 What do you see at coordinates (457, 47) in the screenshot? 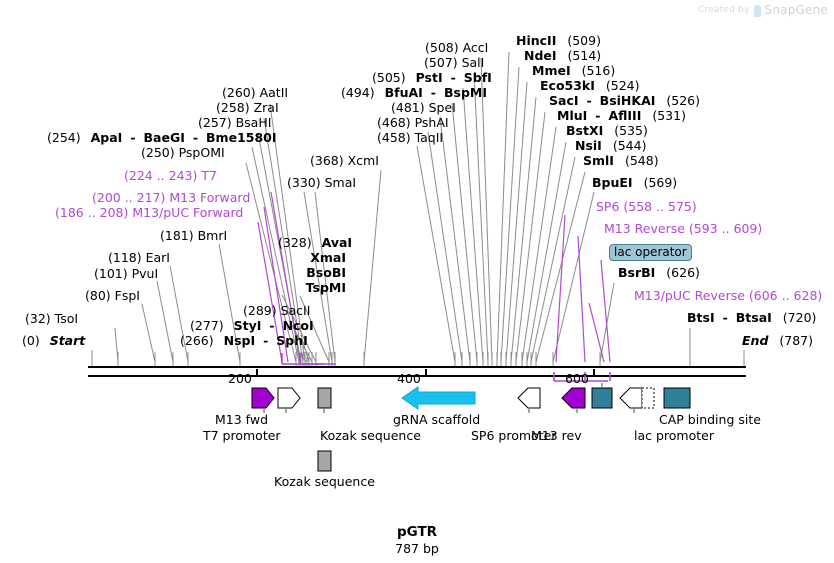
I see `label-accI: (508) AccI` at bounding box center [457, 47].